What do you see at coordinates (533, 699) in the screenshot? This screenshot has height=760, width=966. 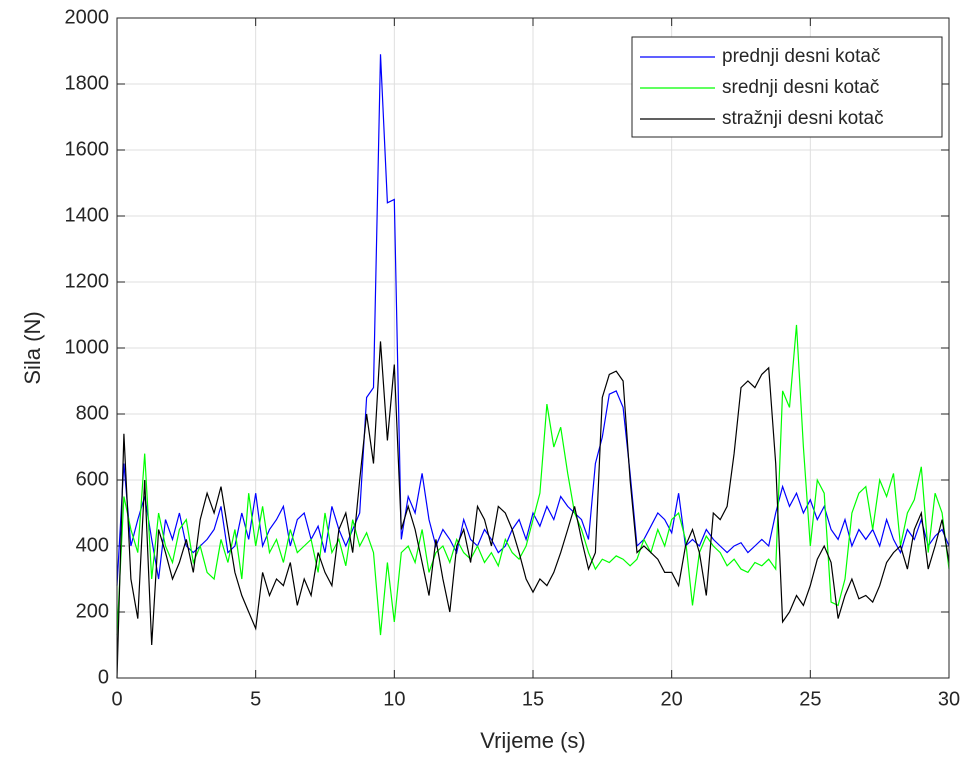 I see `x-tick-label: 15` at bounding box center [533, 699].